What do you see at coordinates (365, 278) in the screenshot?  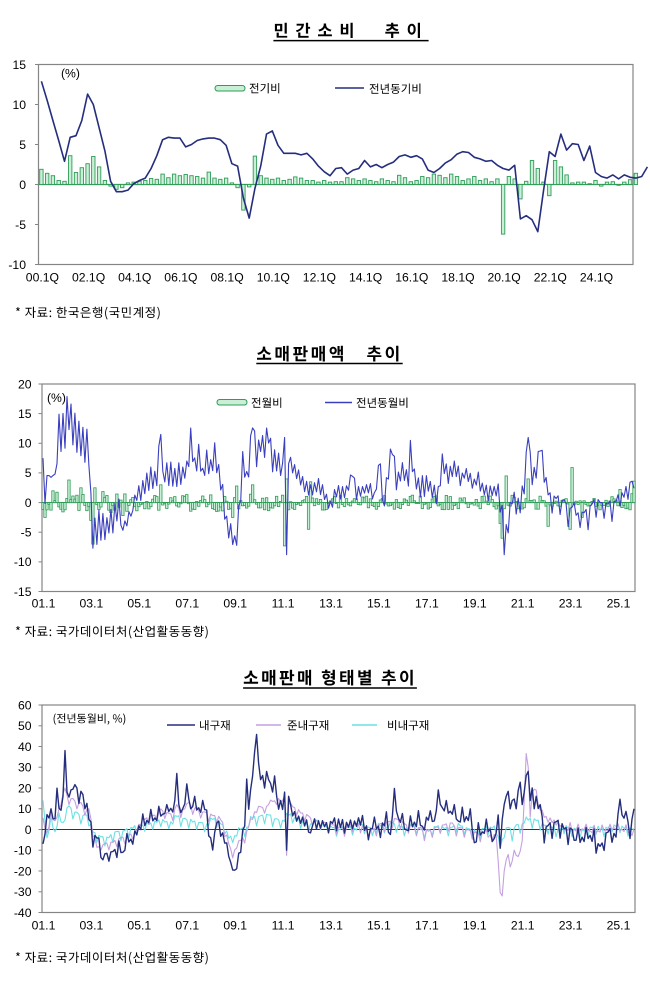 I see `svg-text: 14.1Q` at bounding box center [365, 278].